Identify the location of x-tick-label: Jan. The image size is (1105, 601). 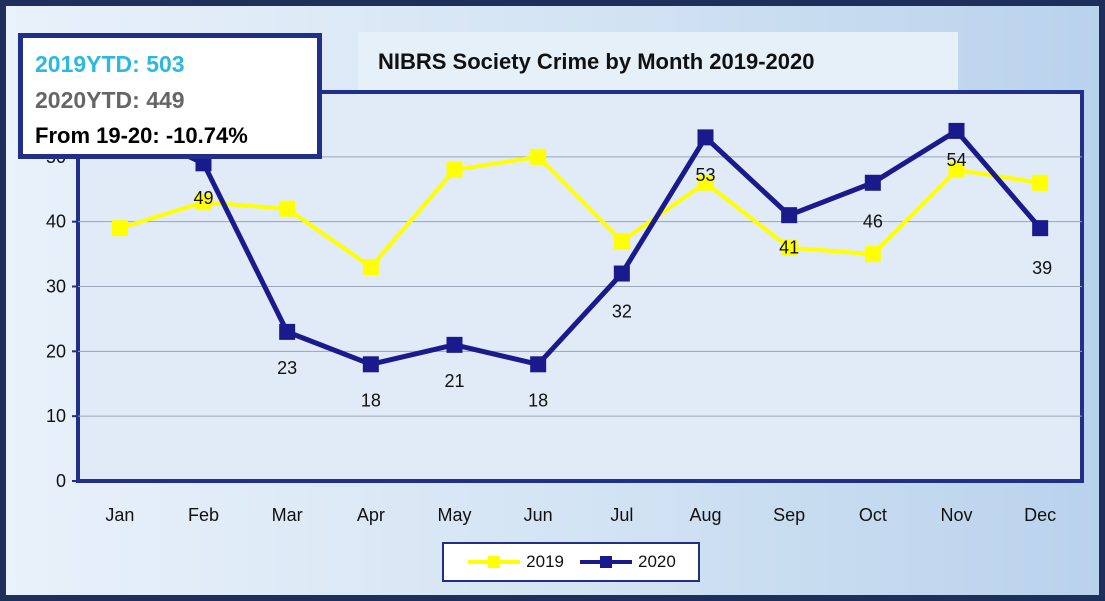
(119, 515).